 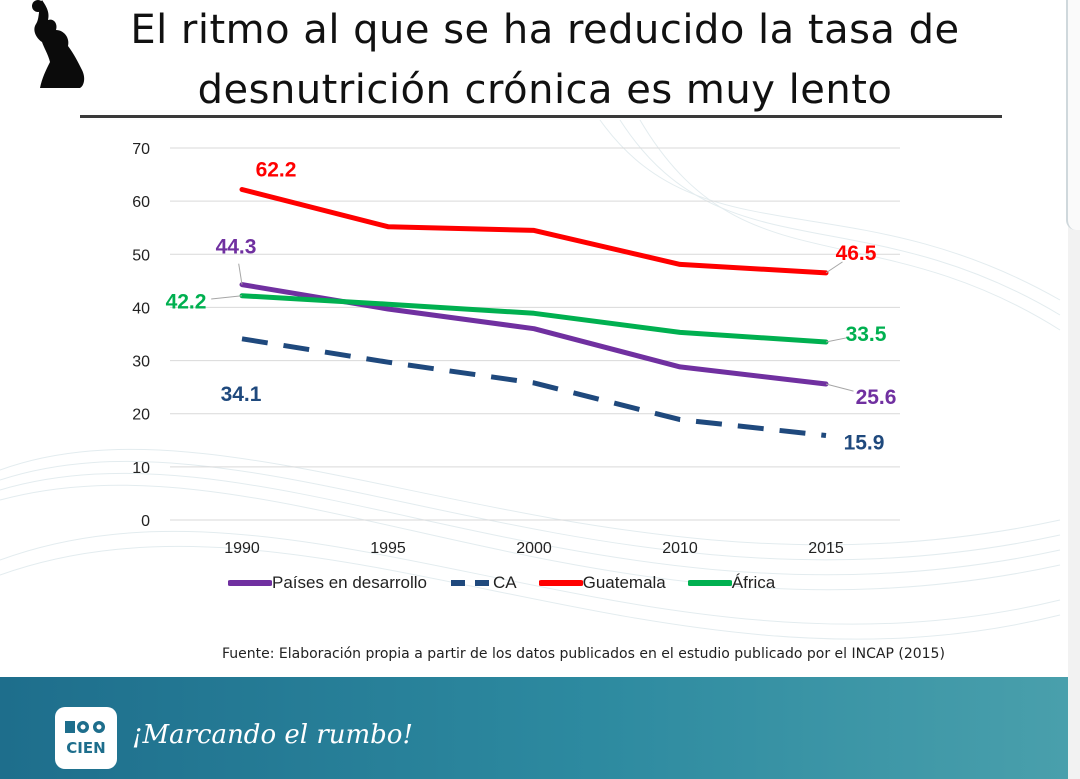 What do you see at coordinates (241, 394) in the screenshot?
I see `data-label-ca: 34.1` at bounding box center [241, 394].